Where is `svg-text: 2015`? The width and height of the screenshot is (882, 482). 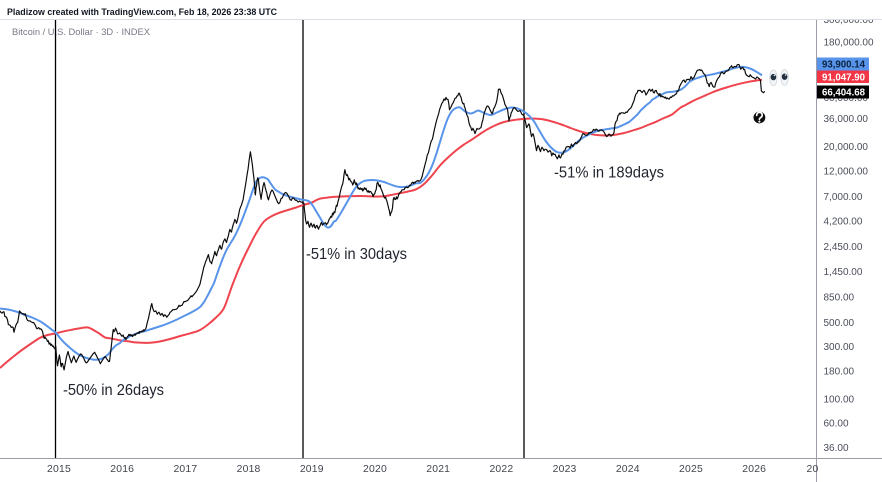
svg-text: 2015 is located at coordinates (59, 469).